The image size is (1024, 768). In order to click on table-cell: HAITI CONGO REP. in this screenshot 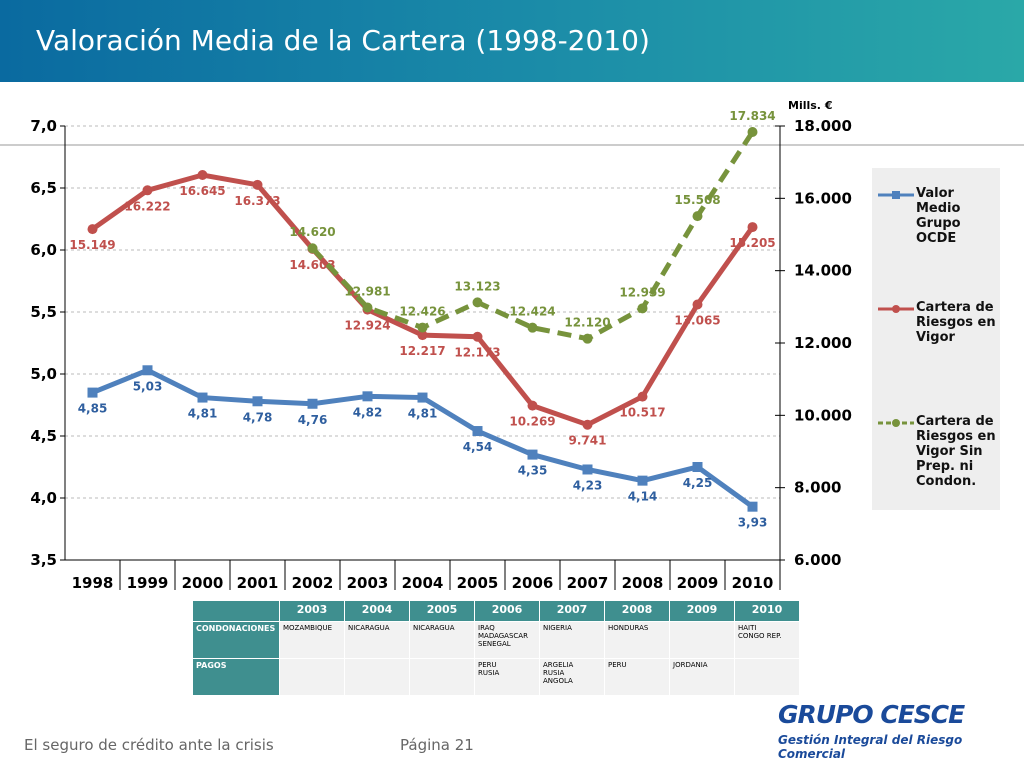, I will do `click(767, 640)`.